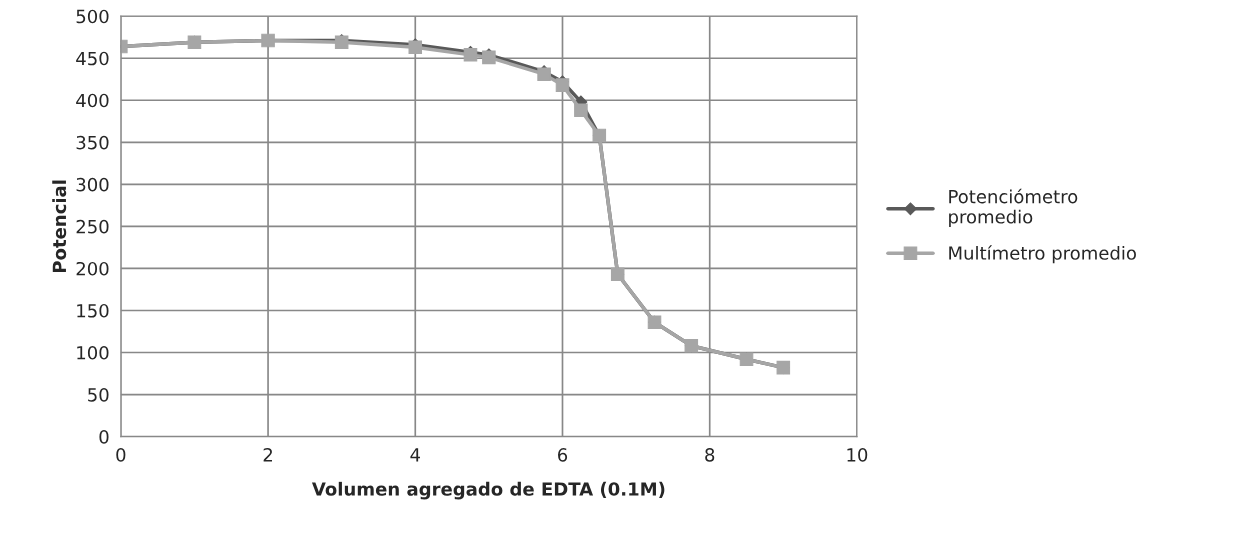 The image size is (1233, 539). What do you see at coordinates (92, 16) in the screenshot?
I see `y-tick-label: 500` at bounding box center [92, 16].